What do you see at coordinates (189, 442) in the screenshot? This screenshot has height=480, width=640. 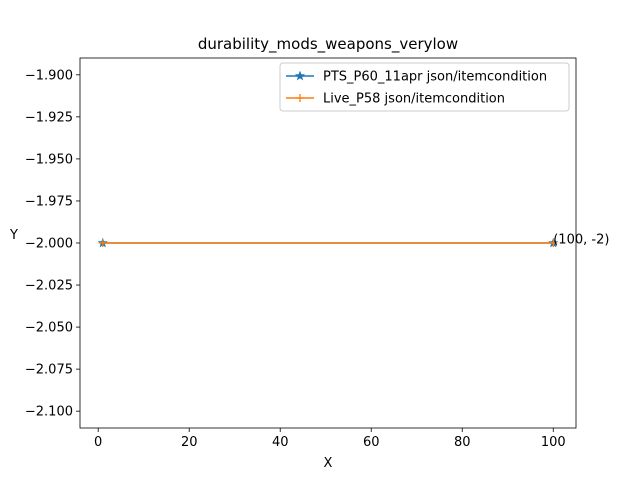 I see `x-tick-label: 20` at bounding box center [189, 442].